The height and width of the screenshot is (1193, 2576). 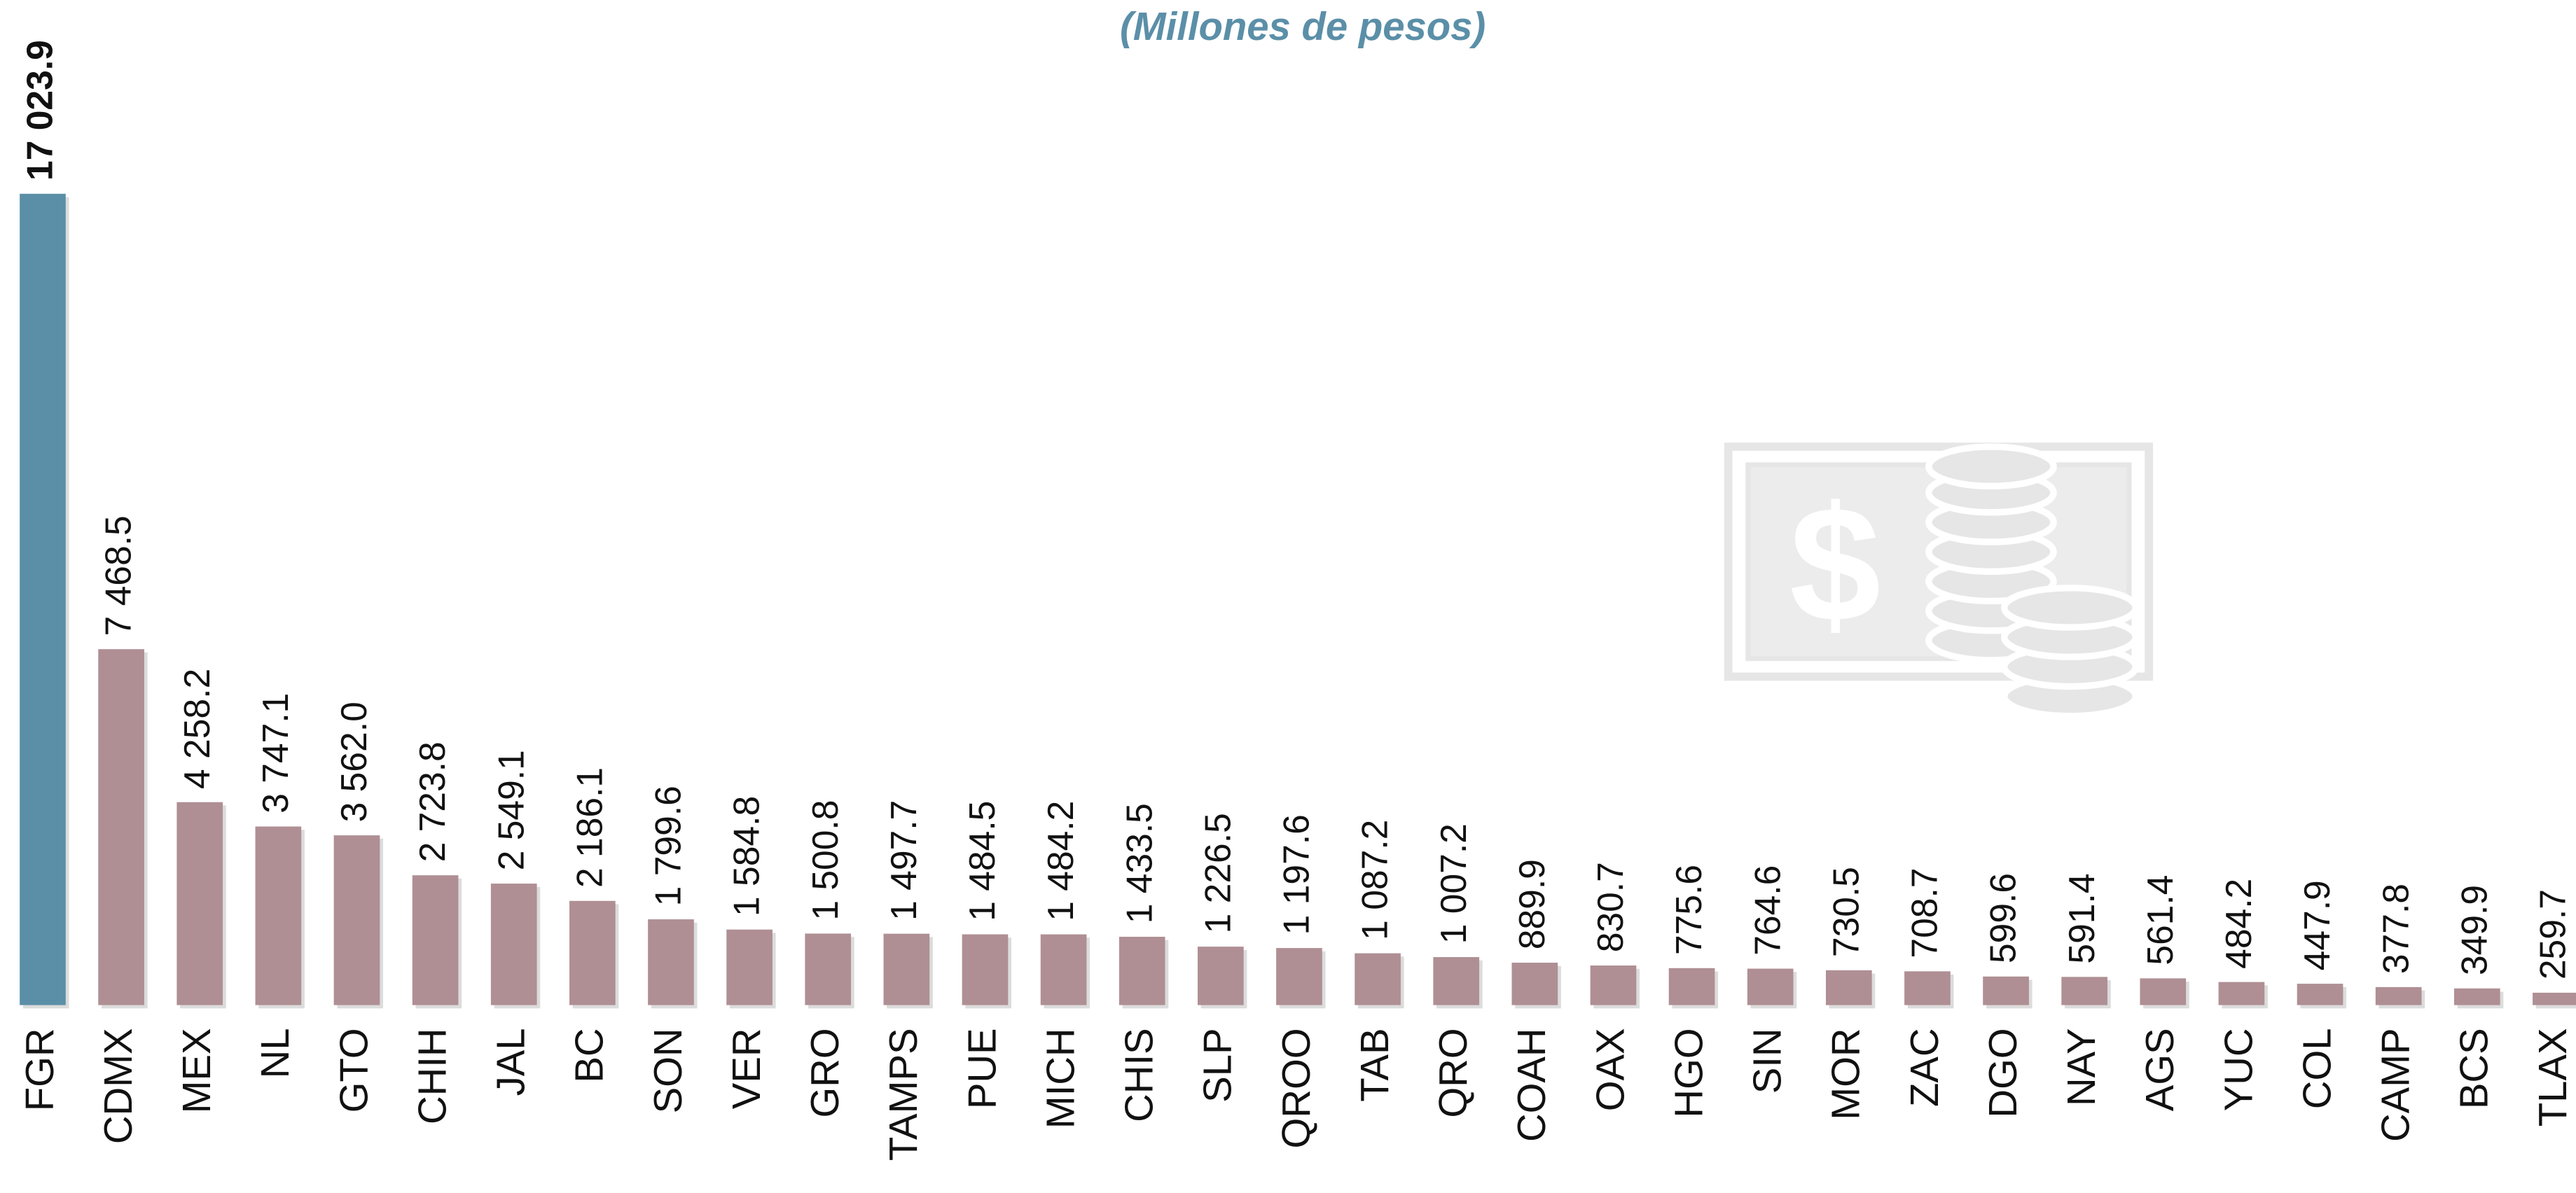 I want to click on value-label: 561.4, so click(x=2160, y=919).